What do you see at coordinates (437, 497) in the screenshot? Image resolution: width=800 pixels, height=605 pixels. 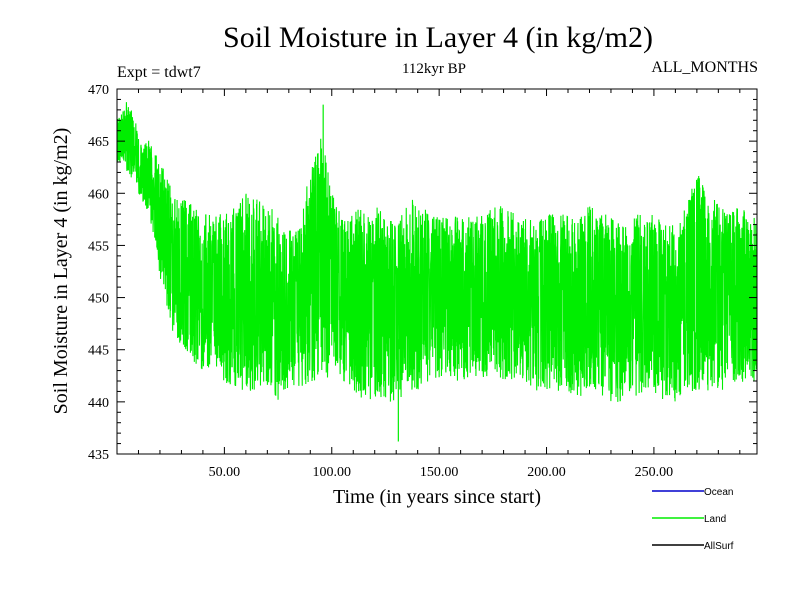 I see `x-axis-label: Time (in years since start)` at bounding box center [437, 497].